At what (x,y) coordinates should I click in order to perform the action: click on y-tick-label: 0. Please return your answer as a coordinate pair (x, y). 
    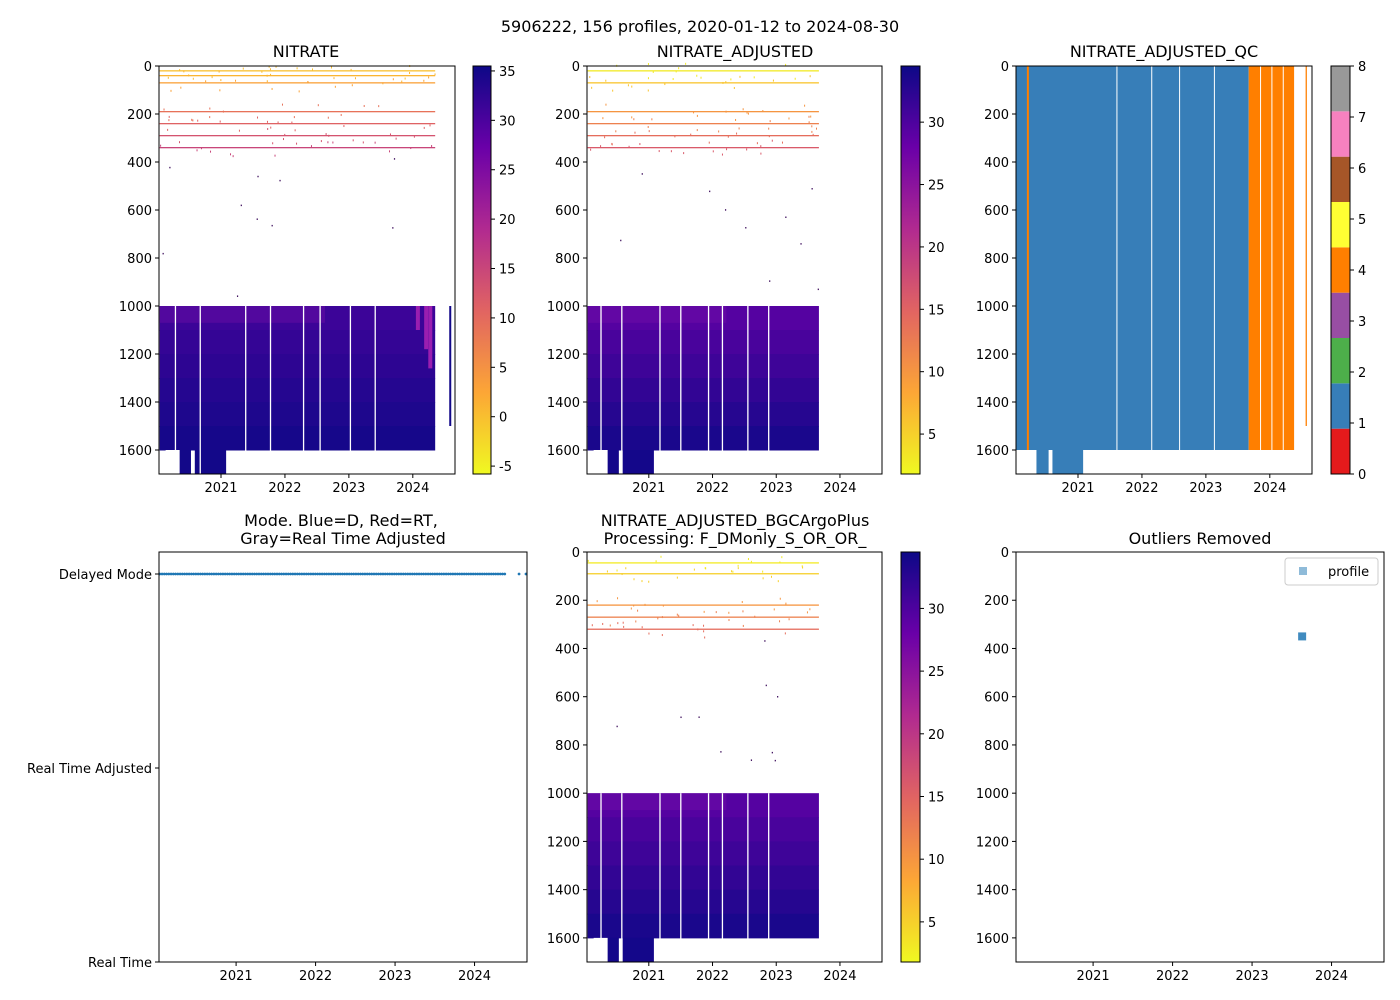
    Looking at the image, I should click on (1005, 67).